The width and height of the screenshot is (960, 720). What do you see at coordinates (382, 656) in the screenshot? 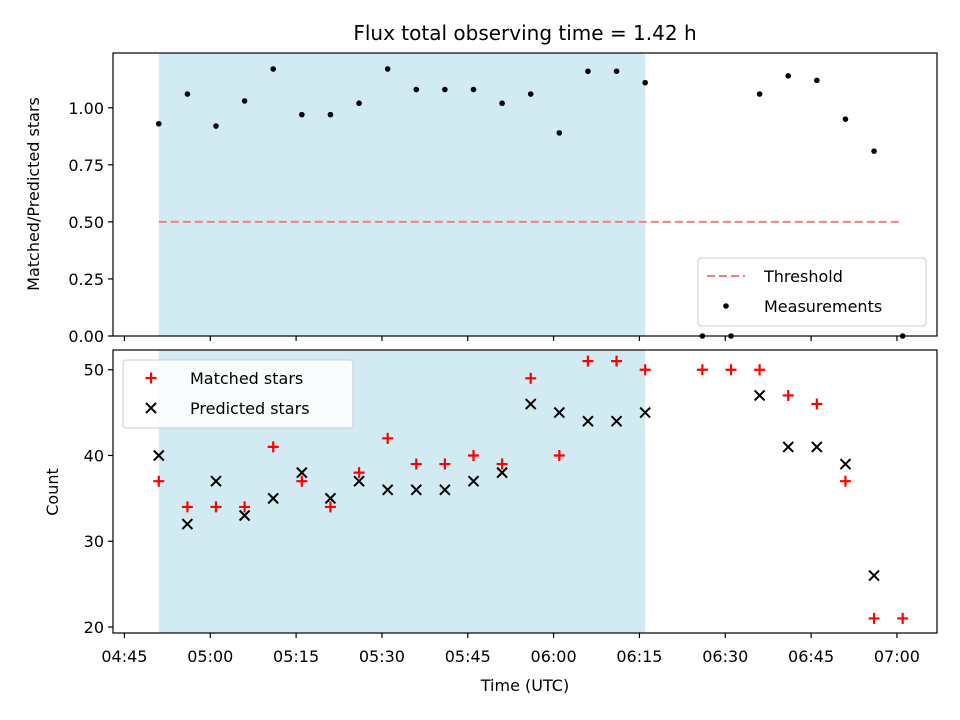
I see `x-tick-label: 05:30` at bounding box center [382, 656].